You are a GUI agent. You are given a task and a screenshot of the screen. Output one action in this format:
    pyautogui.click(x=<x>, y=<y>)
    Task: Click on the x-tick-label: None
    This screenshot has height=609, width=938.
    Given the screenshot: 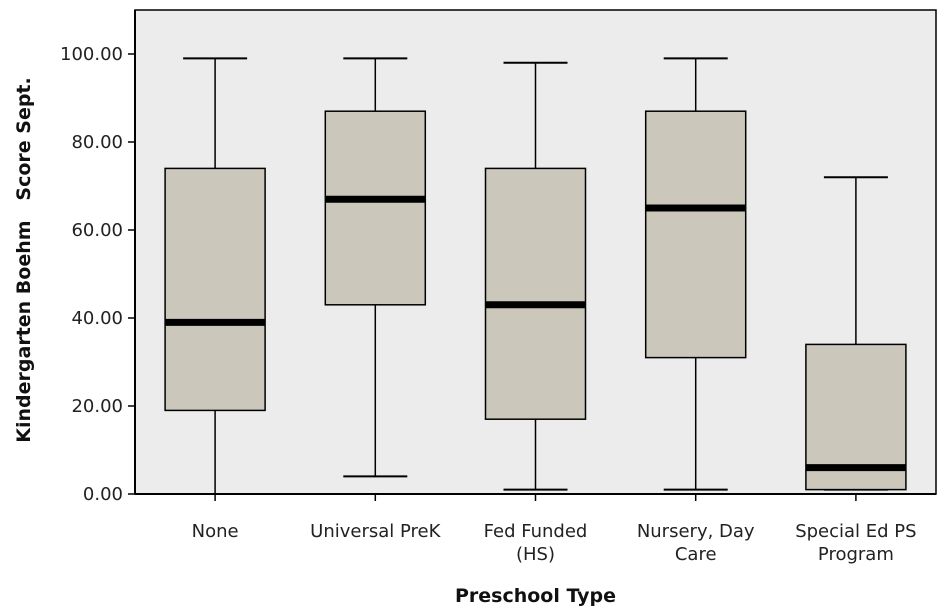 What is the action you would take?
    pyautogui.click(x=215, y=531)
    